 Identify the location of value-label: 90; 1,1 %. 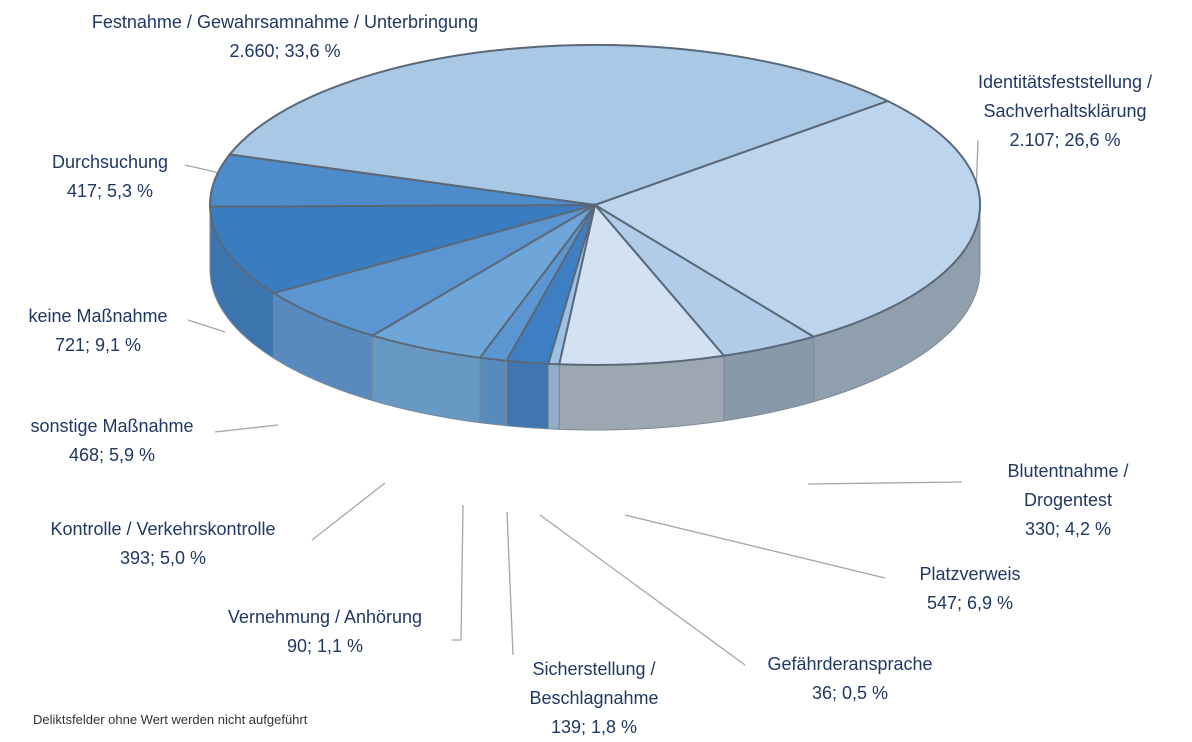
(325, 646).